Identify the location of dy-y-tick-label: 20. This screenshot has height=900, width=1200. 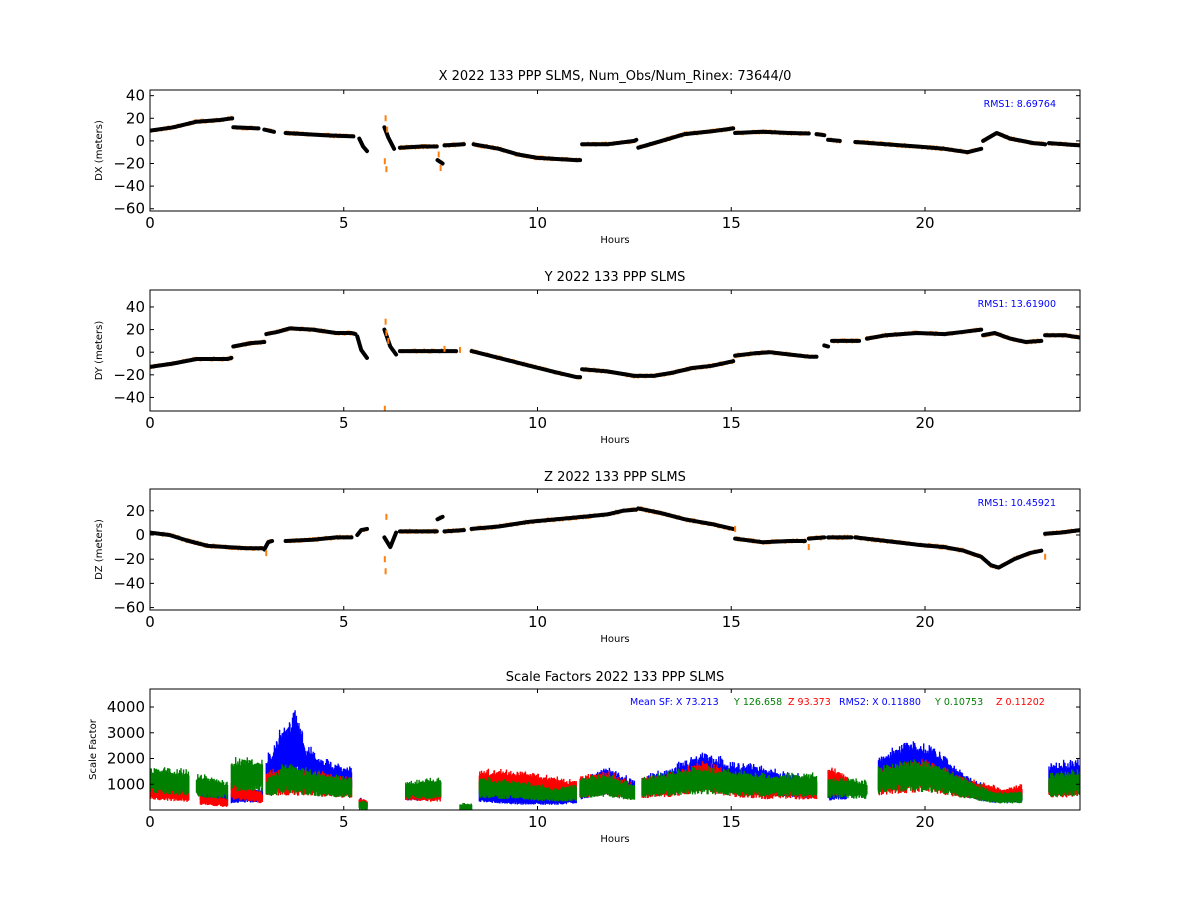
(135, 330).